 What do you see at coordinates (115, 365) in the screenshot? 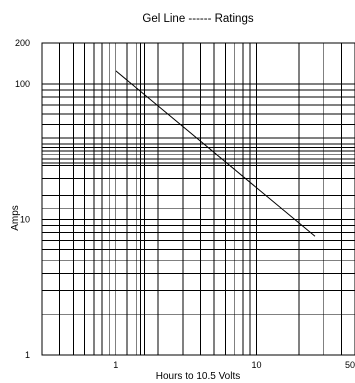
I see `x-tick-label: 1` at bounding box center [115, 365].